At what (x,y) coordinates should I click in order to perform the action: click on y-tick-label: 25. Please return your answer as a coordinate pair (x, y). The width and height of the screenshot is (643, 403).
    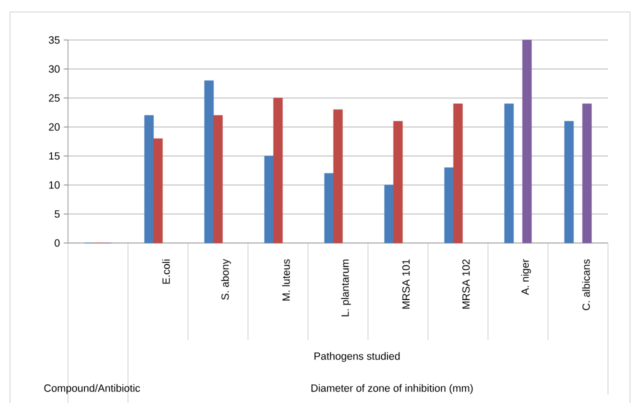
    Looking at the image, I should click on (54, 98).